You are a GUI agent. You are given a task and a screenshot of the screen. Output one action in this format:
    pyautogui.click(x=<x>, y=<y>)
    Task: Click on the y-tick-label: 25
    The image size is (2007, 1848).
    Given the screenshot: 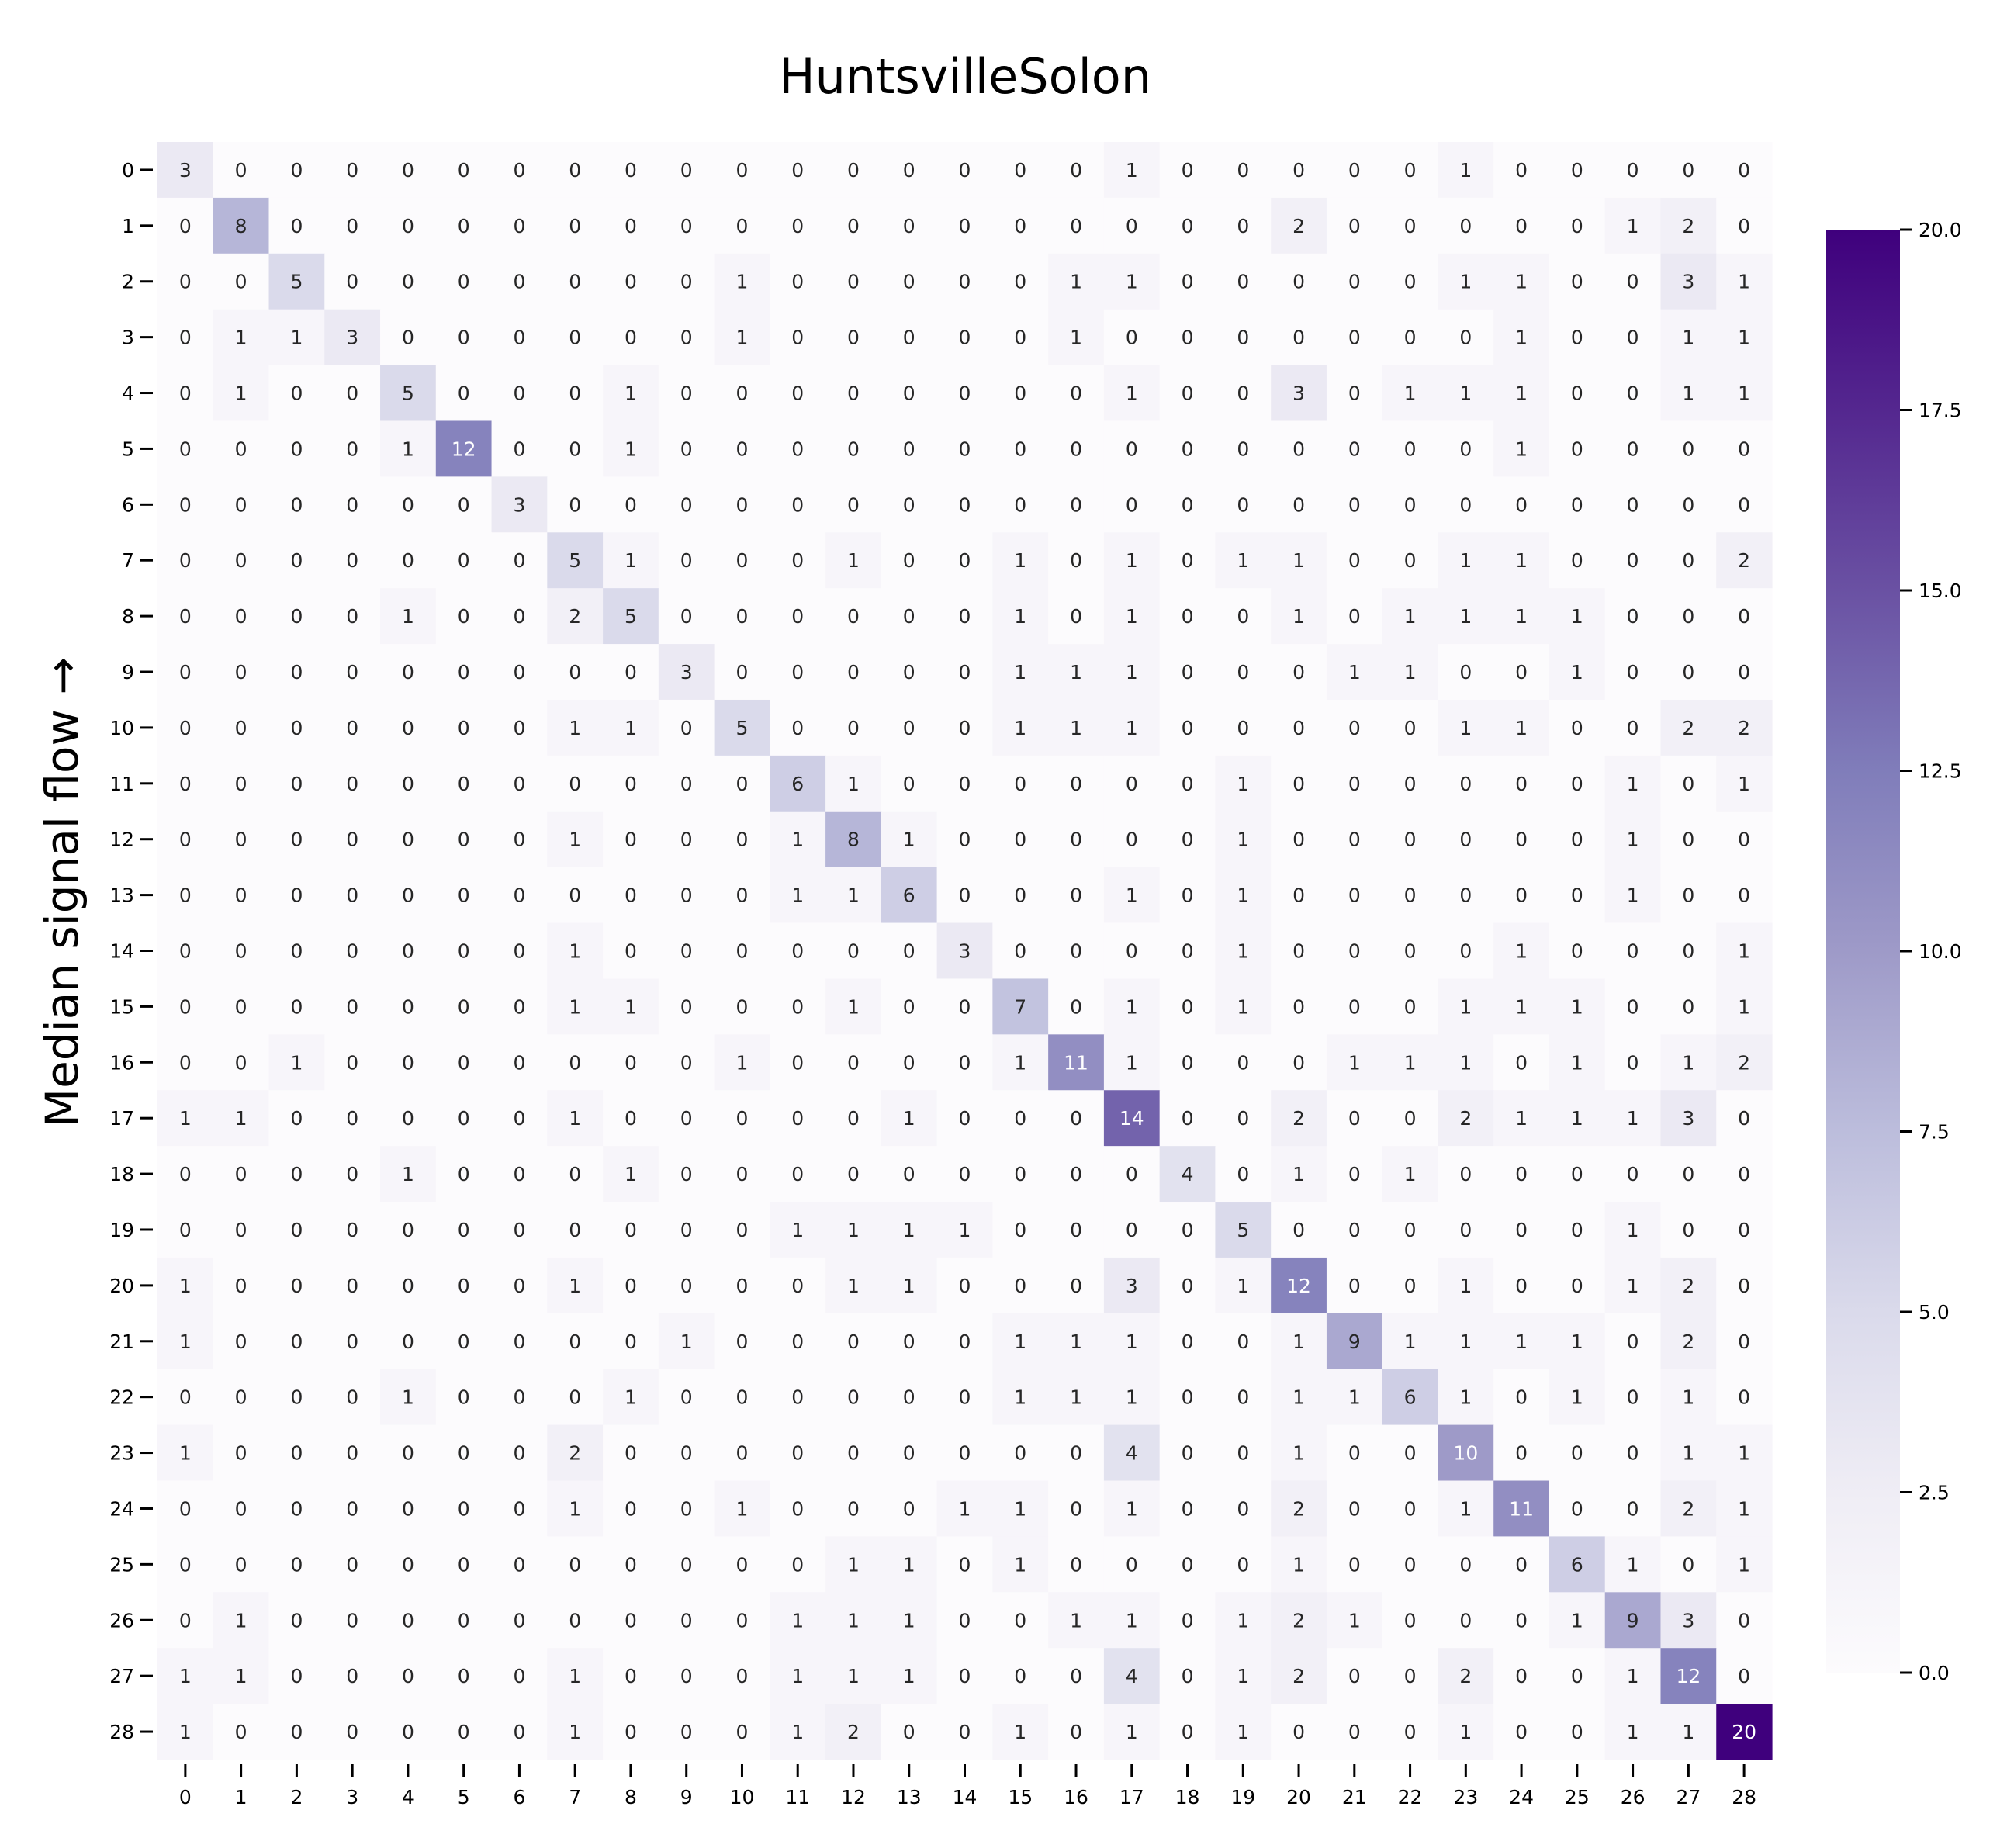 What is the action you would take?
    pyautogui.click(x=122, y=1564)
    